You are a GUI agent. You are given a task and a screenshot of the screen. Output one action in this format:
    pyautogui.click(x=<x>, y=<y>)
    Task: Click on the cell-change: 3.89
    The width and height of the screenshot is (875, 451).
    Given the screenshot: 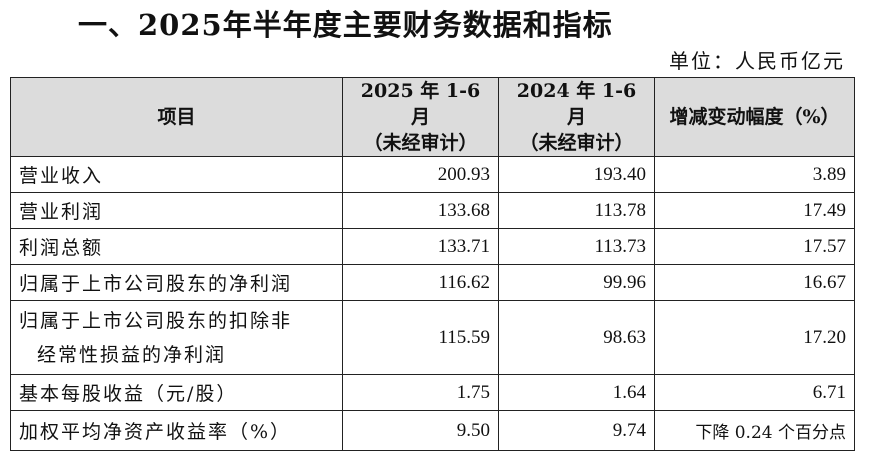 What is the action you would take?
    pyautogui.click(x=754, y=174)
    